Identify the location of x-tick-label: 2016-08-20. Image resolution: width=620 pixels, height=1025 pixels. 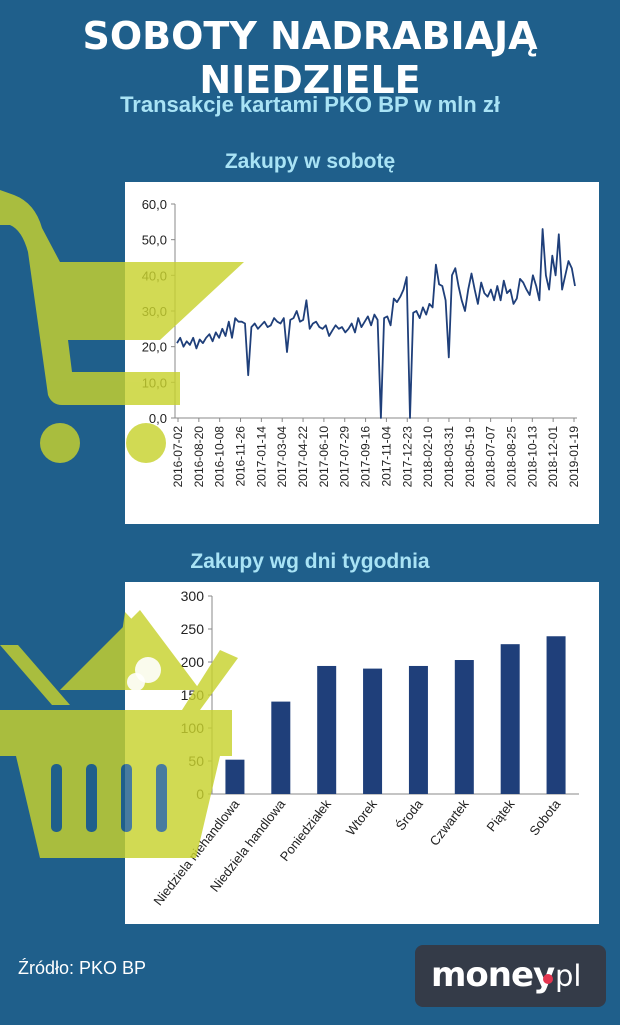
(199, 457).